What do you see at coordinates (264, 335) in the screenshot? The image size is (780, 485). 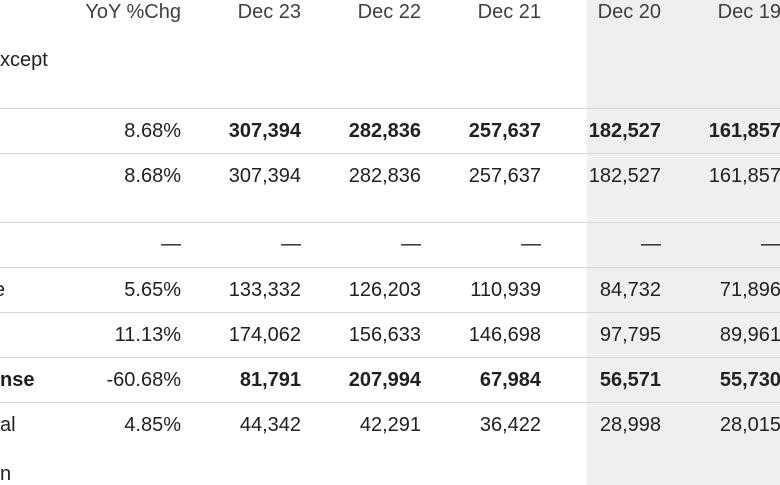 I see `cell-dec-23: 174,062` at bounding box center [264, 335].